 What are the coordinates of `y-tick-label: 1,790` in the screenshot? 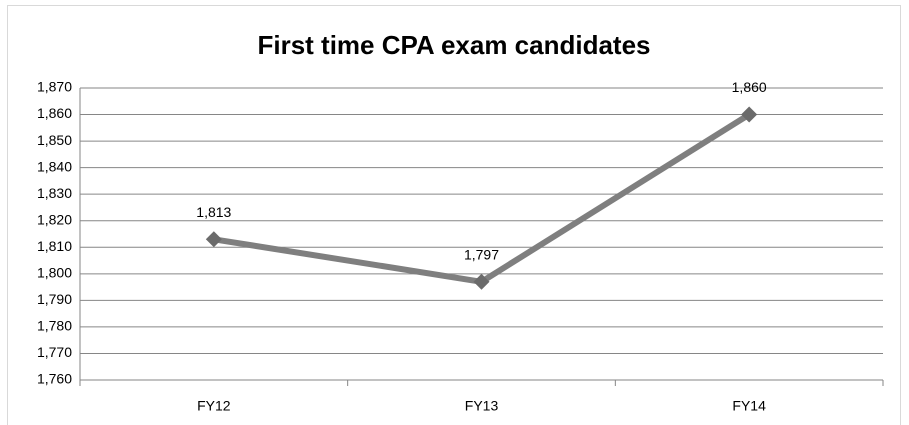 It's located at (54, 299).